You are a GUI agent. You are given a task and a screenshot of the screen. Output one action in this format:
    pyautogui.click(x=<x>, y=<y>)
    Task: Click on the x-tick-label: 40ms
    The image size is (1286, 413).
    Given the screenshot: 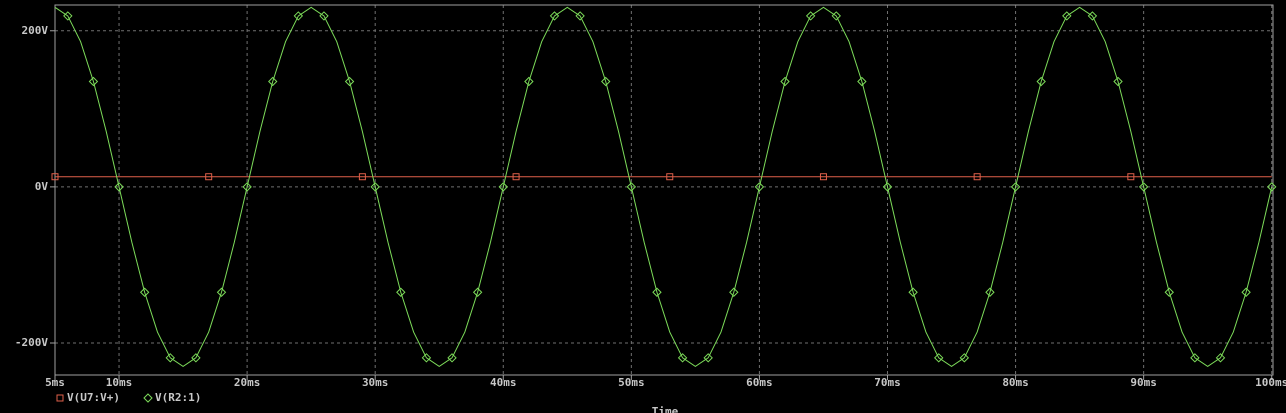 What is the action you would take?
    pyautogui.click(x=503, y=382)
    